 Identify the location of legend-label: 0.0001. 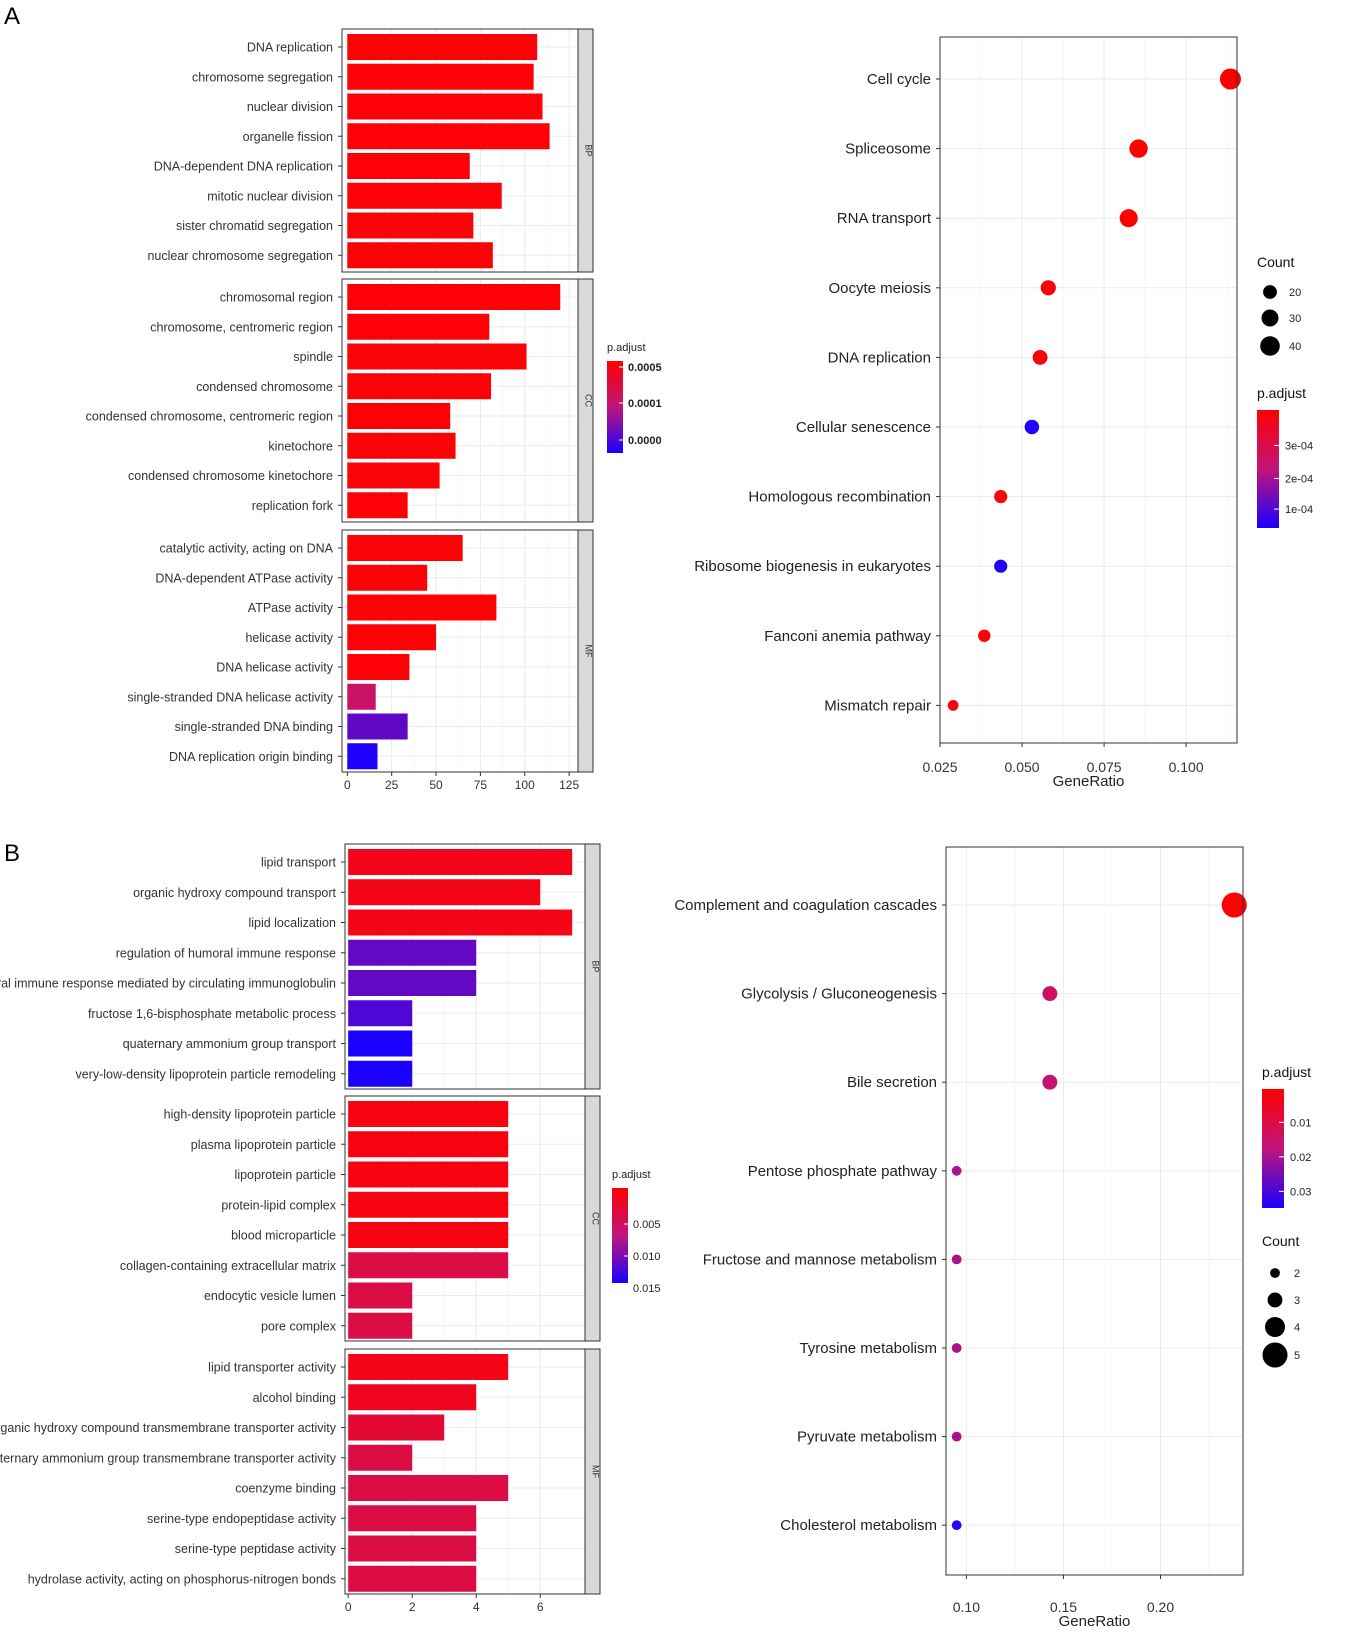
(645, 404).